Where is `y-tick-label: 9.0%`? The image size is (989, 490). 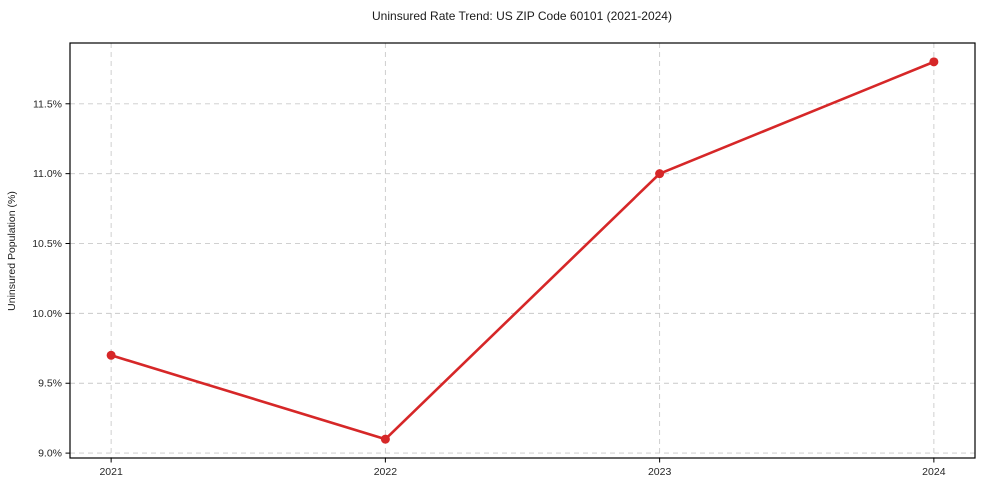 y-tick-label: 9.0% is located at coordinates (50, 454).